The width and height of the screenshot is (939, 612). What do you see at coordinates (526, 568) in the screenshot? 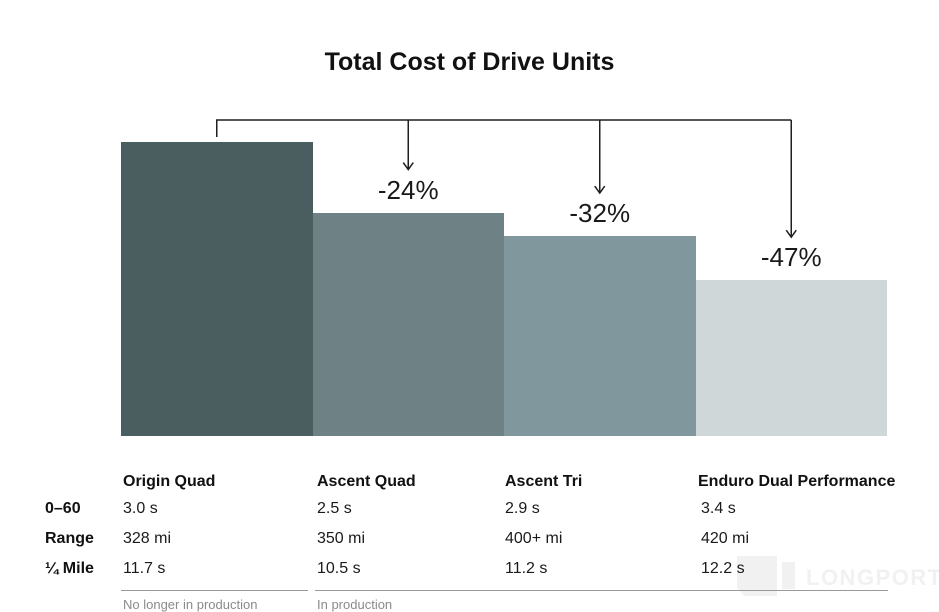
I see `spec-quarter-mile-ascent-tri: 11.2 s` at bounding box center [526, 568].